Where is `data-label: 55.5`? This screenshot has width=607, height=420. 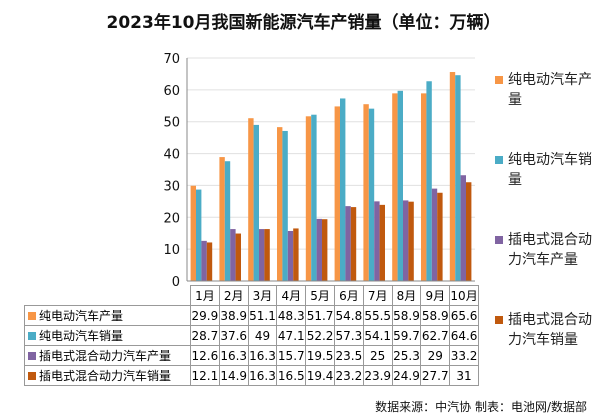 data-label: 55.5 is located at coordinates (377, 315).